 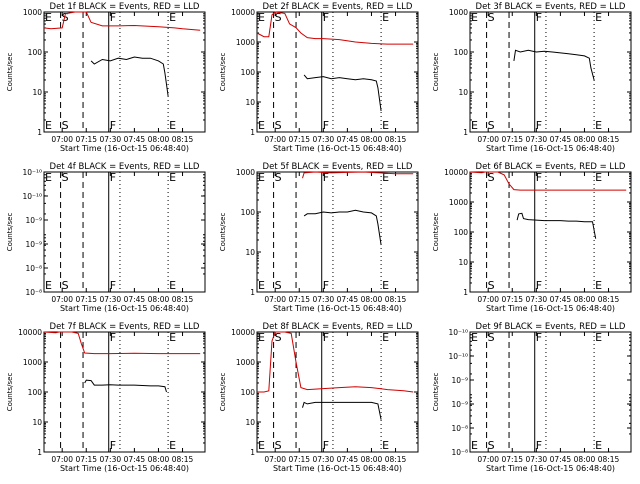 What do you see at coordinates (338, 327) in the screenshot?
I see `chart-title: Det 8f BLACK = Events, RED = LLD` at bounding box center [338, 327].